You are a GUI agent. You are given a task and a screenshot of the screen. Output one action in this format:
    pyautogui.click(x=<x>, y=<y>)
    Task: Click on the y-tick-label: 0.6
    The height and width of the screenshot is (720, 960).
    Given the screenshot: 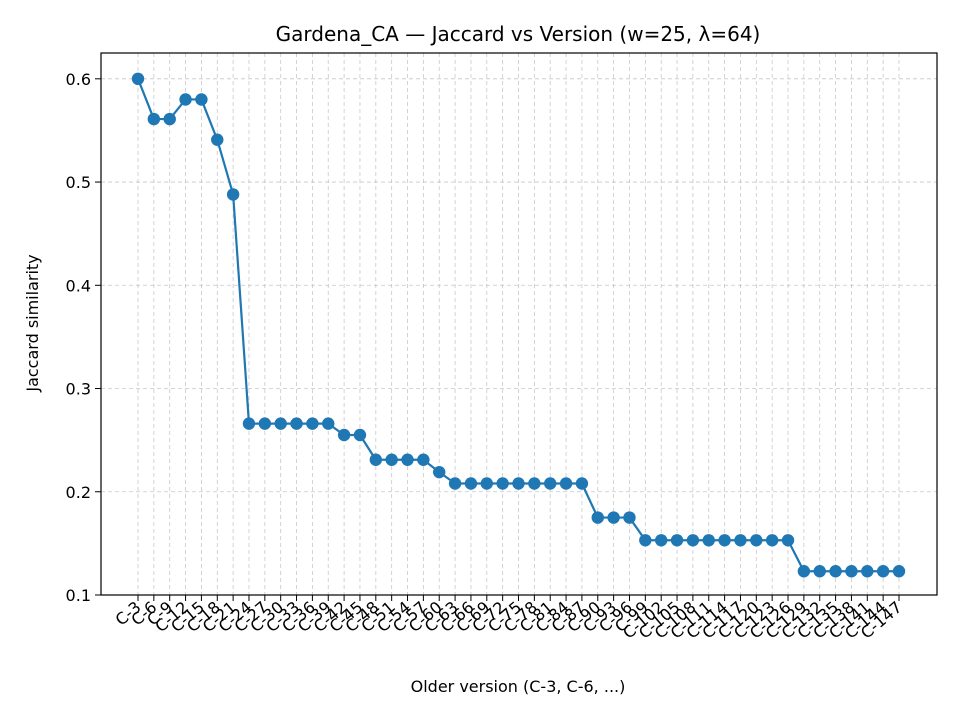 What is the action you would take?
    pyautogui.click(x=78, y=79)
    